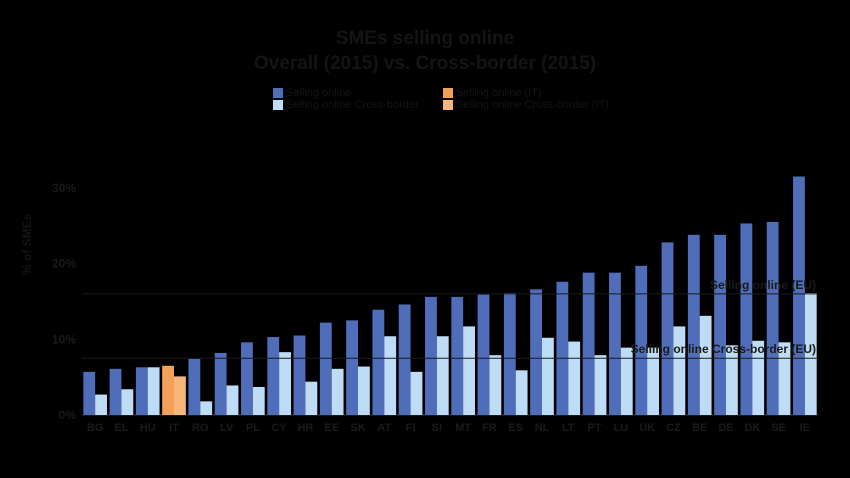 Image resolution: width=850 pixels, height=478 pixels. I want to click on legend-item-selling-online: Selling online, so click(312, 93).